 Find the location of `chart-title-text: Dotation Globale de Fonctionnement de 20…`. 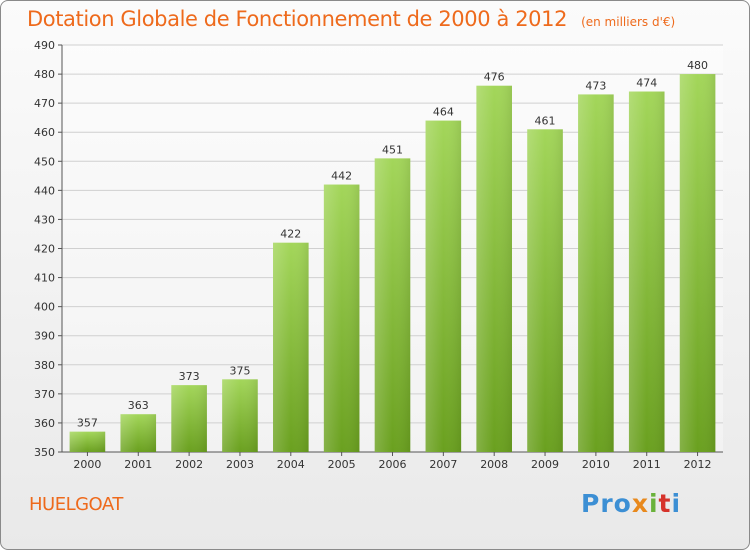

chart-title-text: Dotation Globale de Fonctionnement de 20… is located at coordinates (297, 19).